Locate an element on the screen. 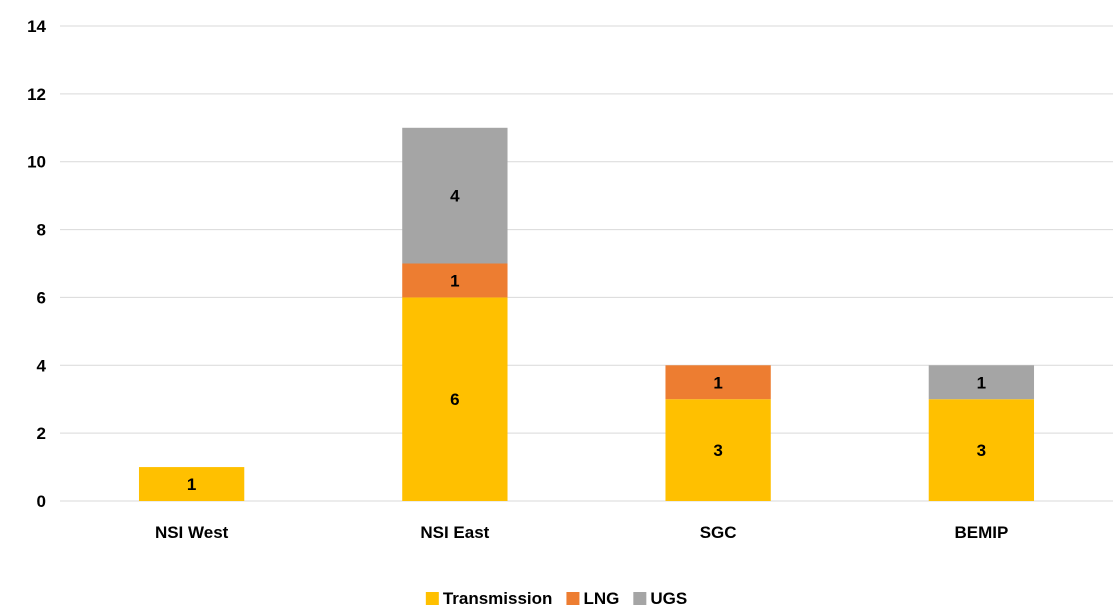  bar-lng-sgc is located at coordinates (718, 382).